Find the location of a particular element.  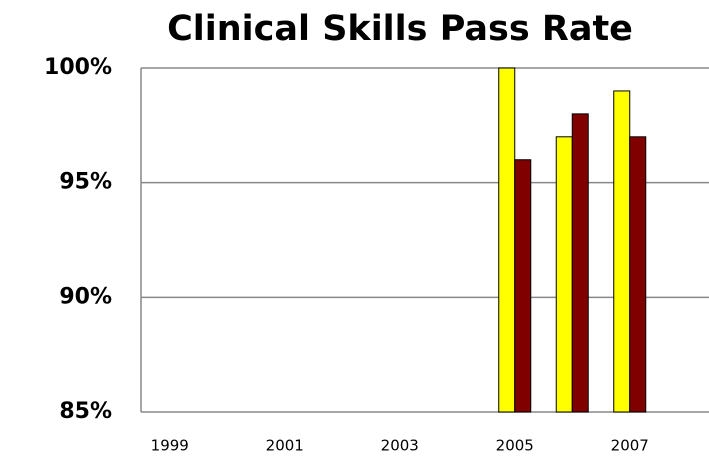

y-tick-label: 90% is located at coordinates (85, 296).